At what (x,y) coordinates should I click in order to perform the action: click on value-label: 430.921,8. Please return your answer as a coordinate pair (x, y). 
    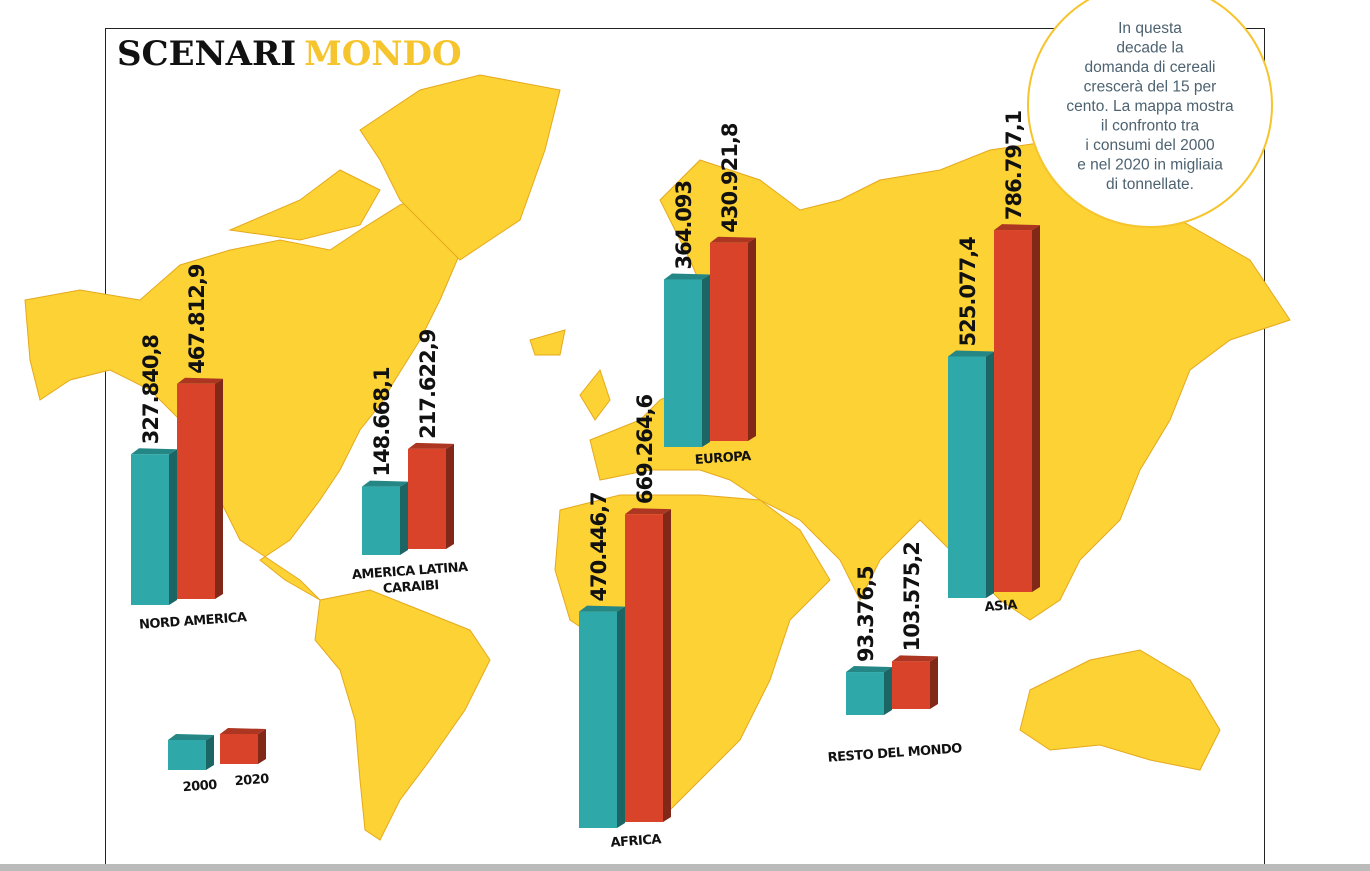
    Looking at the image, I should click on (730, 178).